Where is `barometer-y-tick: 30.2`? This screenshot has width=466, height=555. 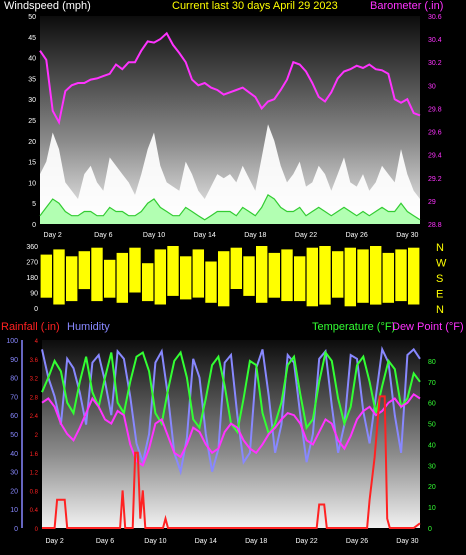
barometer-y-tick: 30.2 is located at coordinates (435, 63).